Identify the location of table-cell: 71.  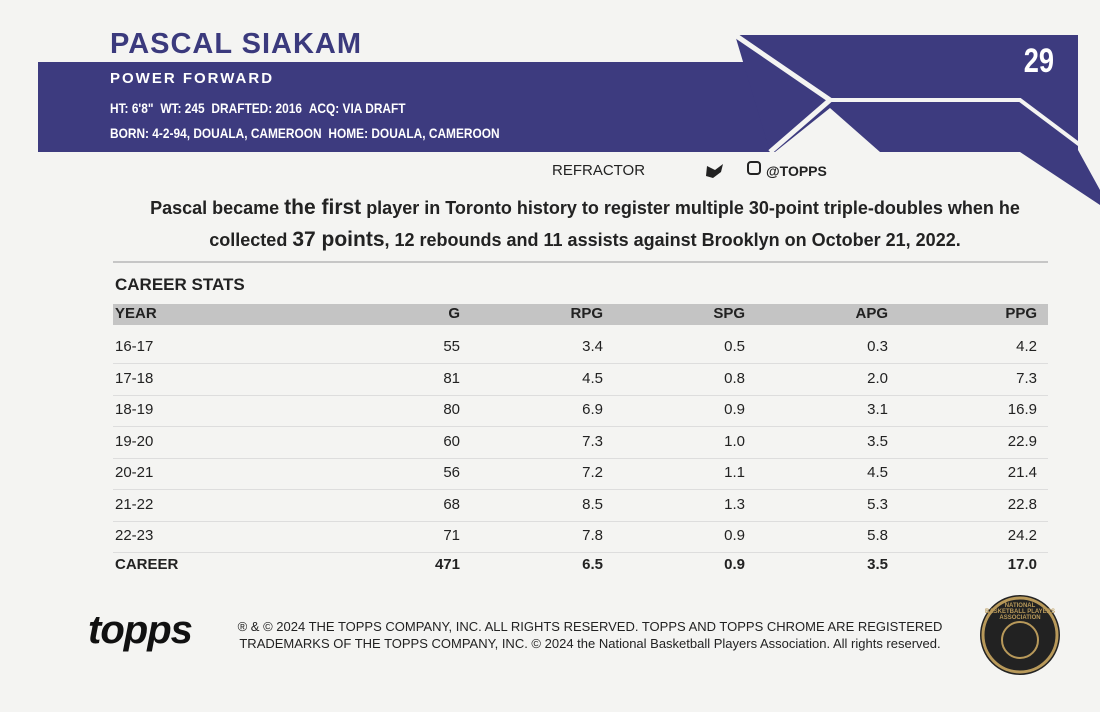
(451, 535).